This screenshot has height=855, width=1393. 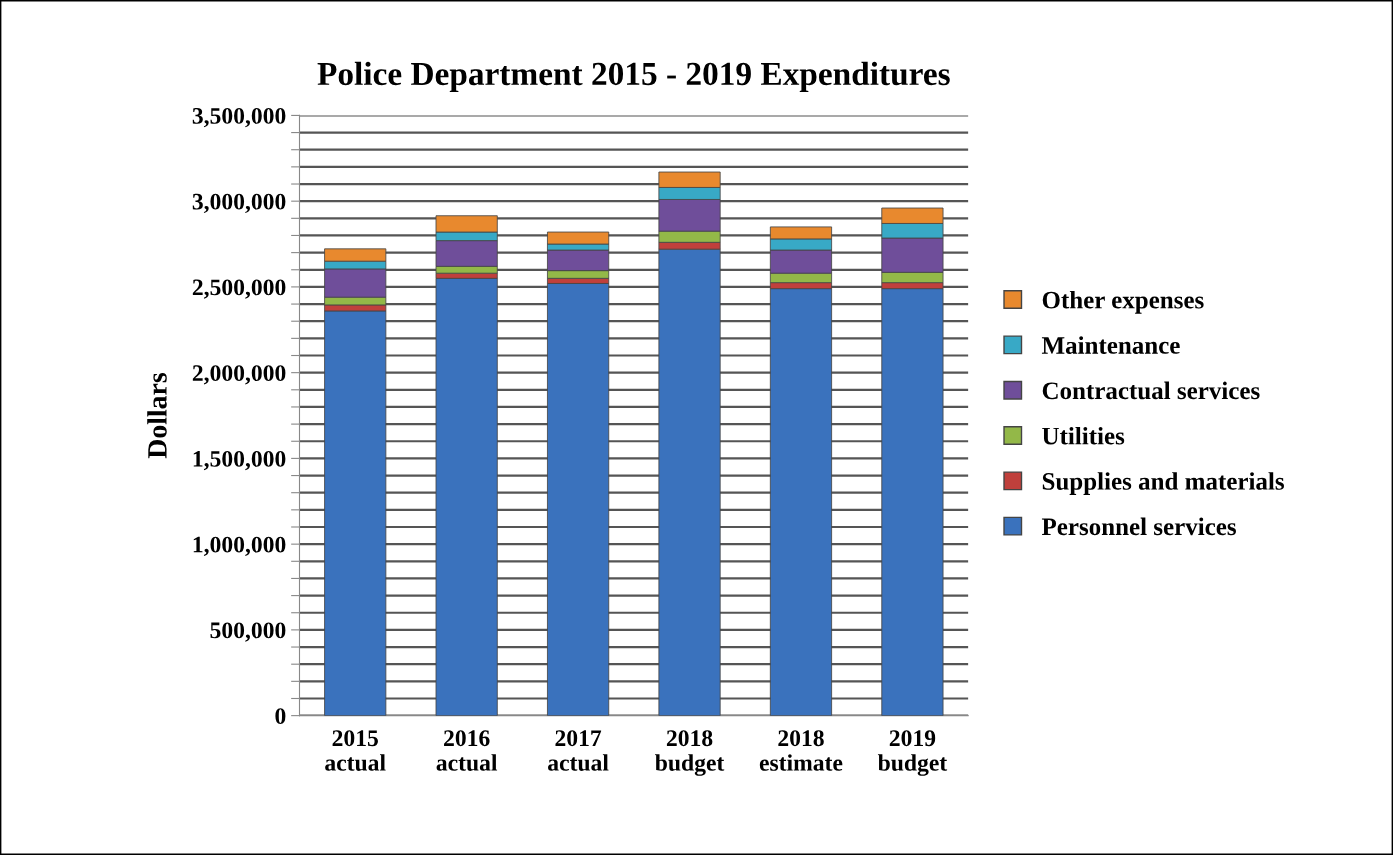 I want to click on x-tick-label: 2015 actual, so click(x=355, y=750).